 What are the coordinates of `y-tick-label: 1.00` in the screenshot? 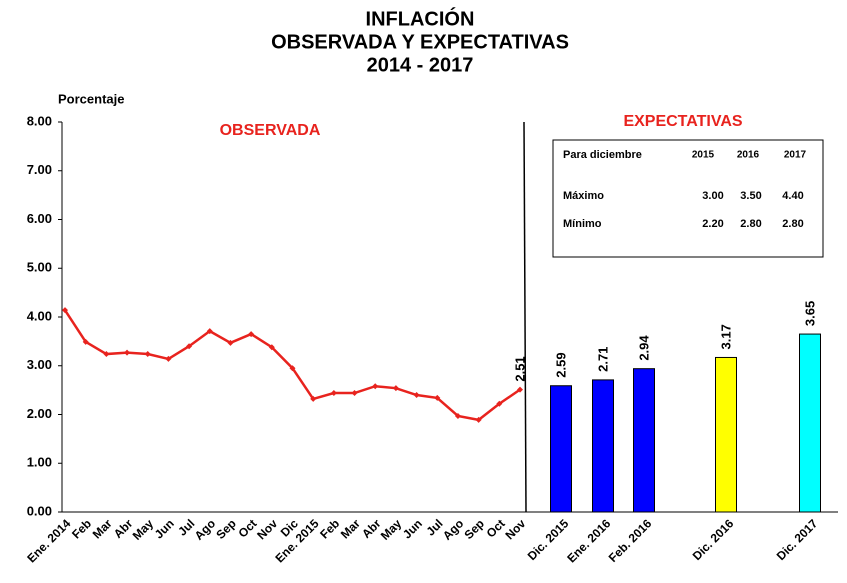 It's located at (39, 462).